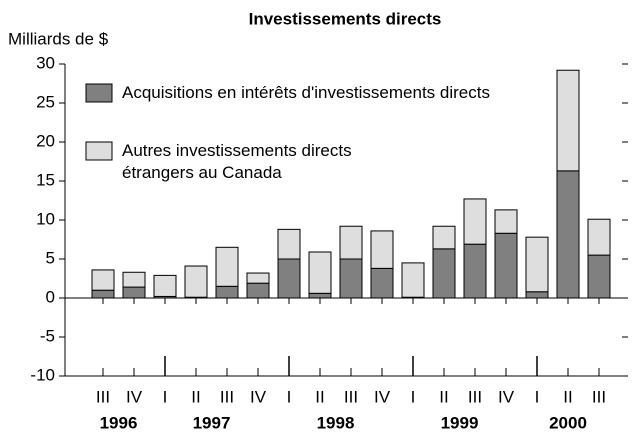 This screenshot has width=638, height=436. What do you see at coordinates (336, 422) in the screenshot?
I see `year-label: 1998` at bounding box center [336, 422].